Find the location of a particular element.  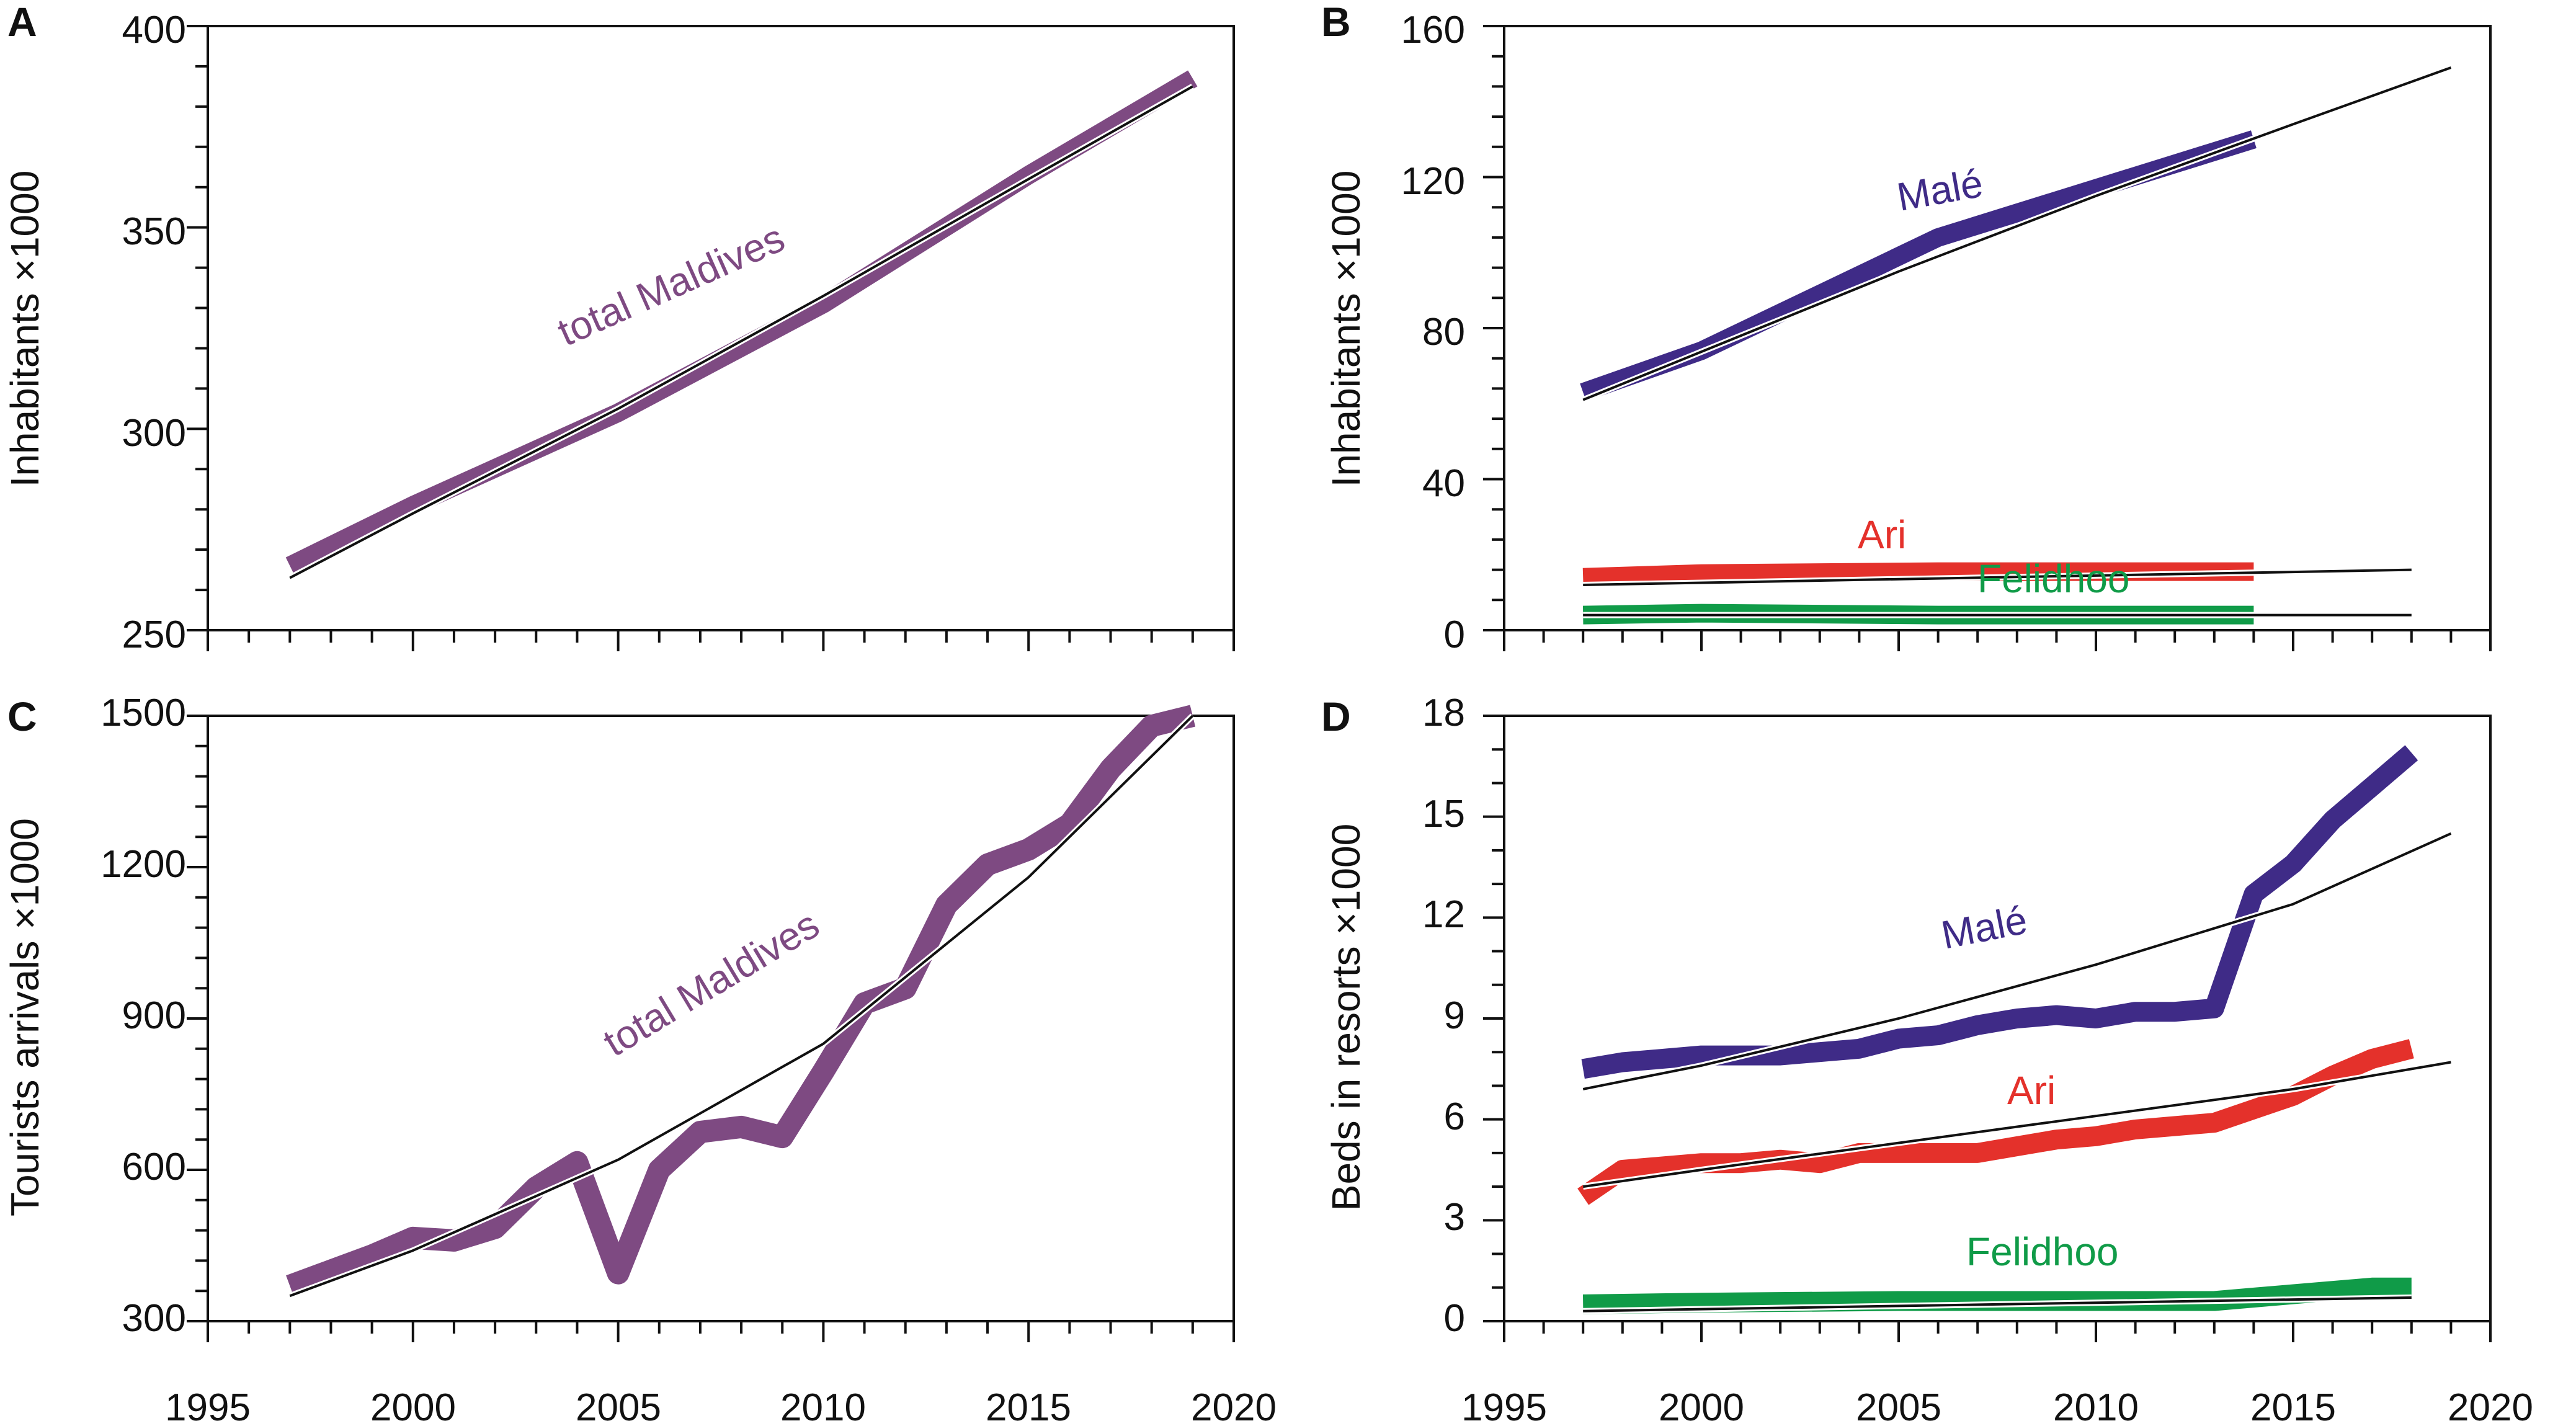

panel-c-y-tick-labels: 300 600 900 1200 1500 is located at coordinates (143, 1016).